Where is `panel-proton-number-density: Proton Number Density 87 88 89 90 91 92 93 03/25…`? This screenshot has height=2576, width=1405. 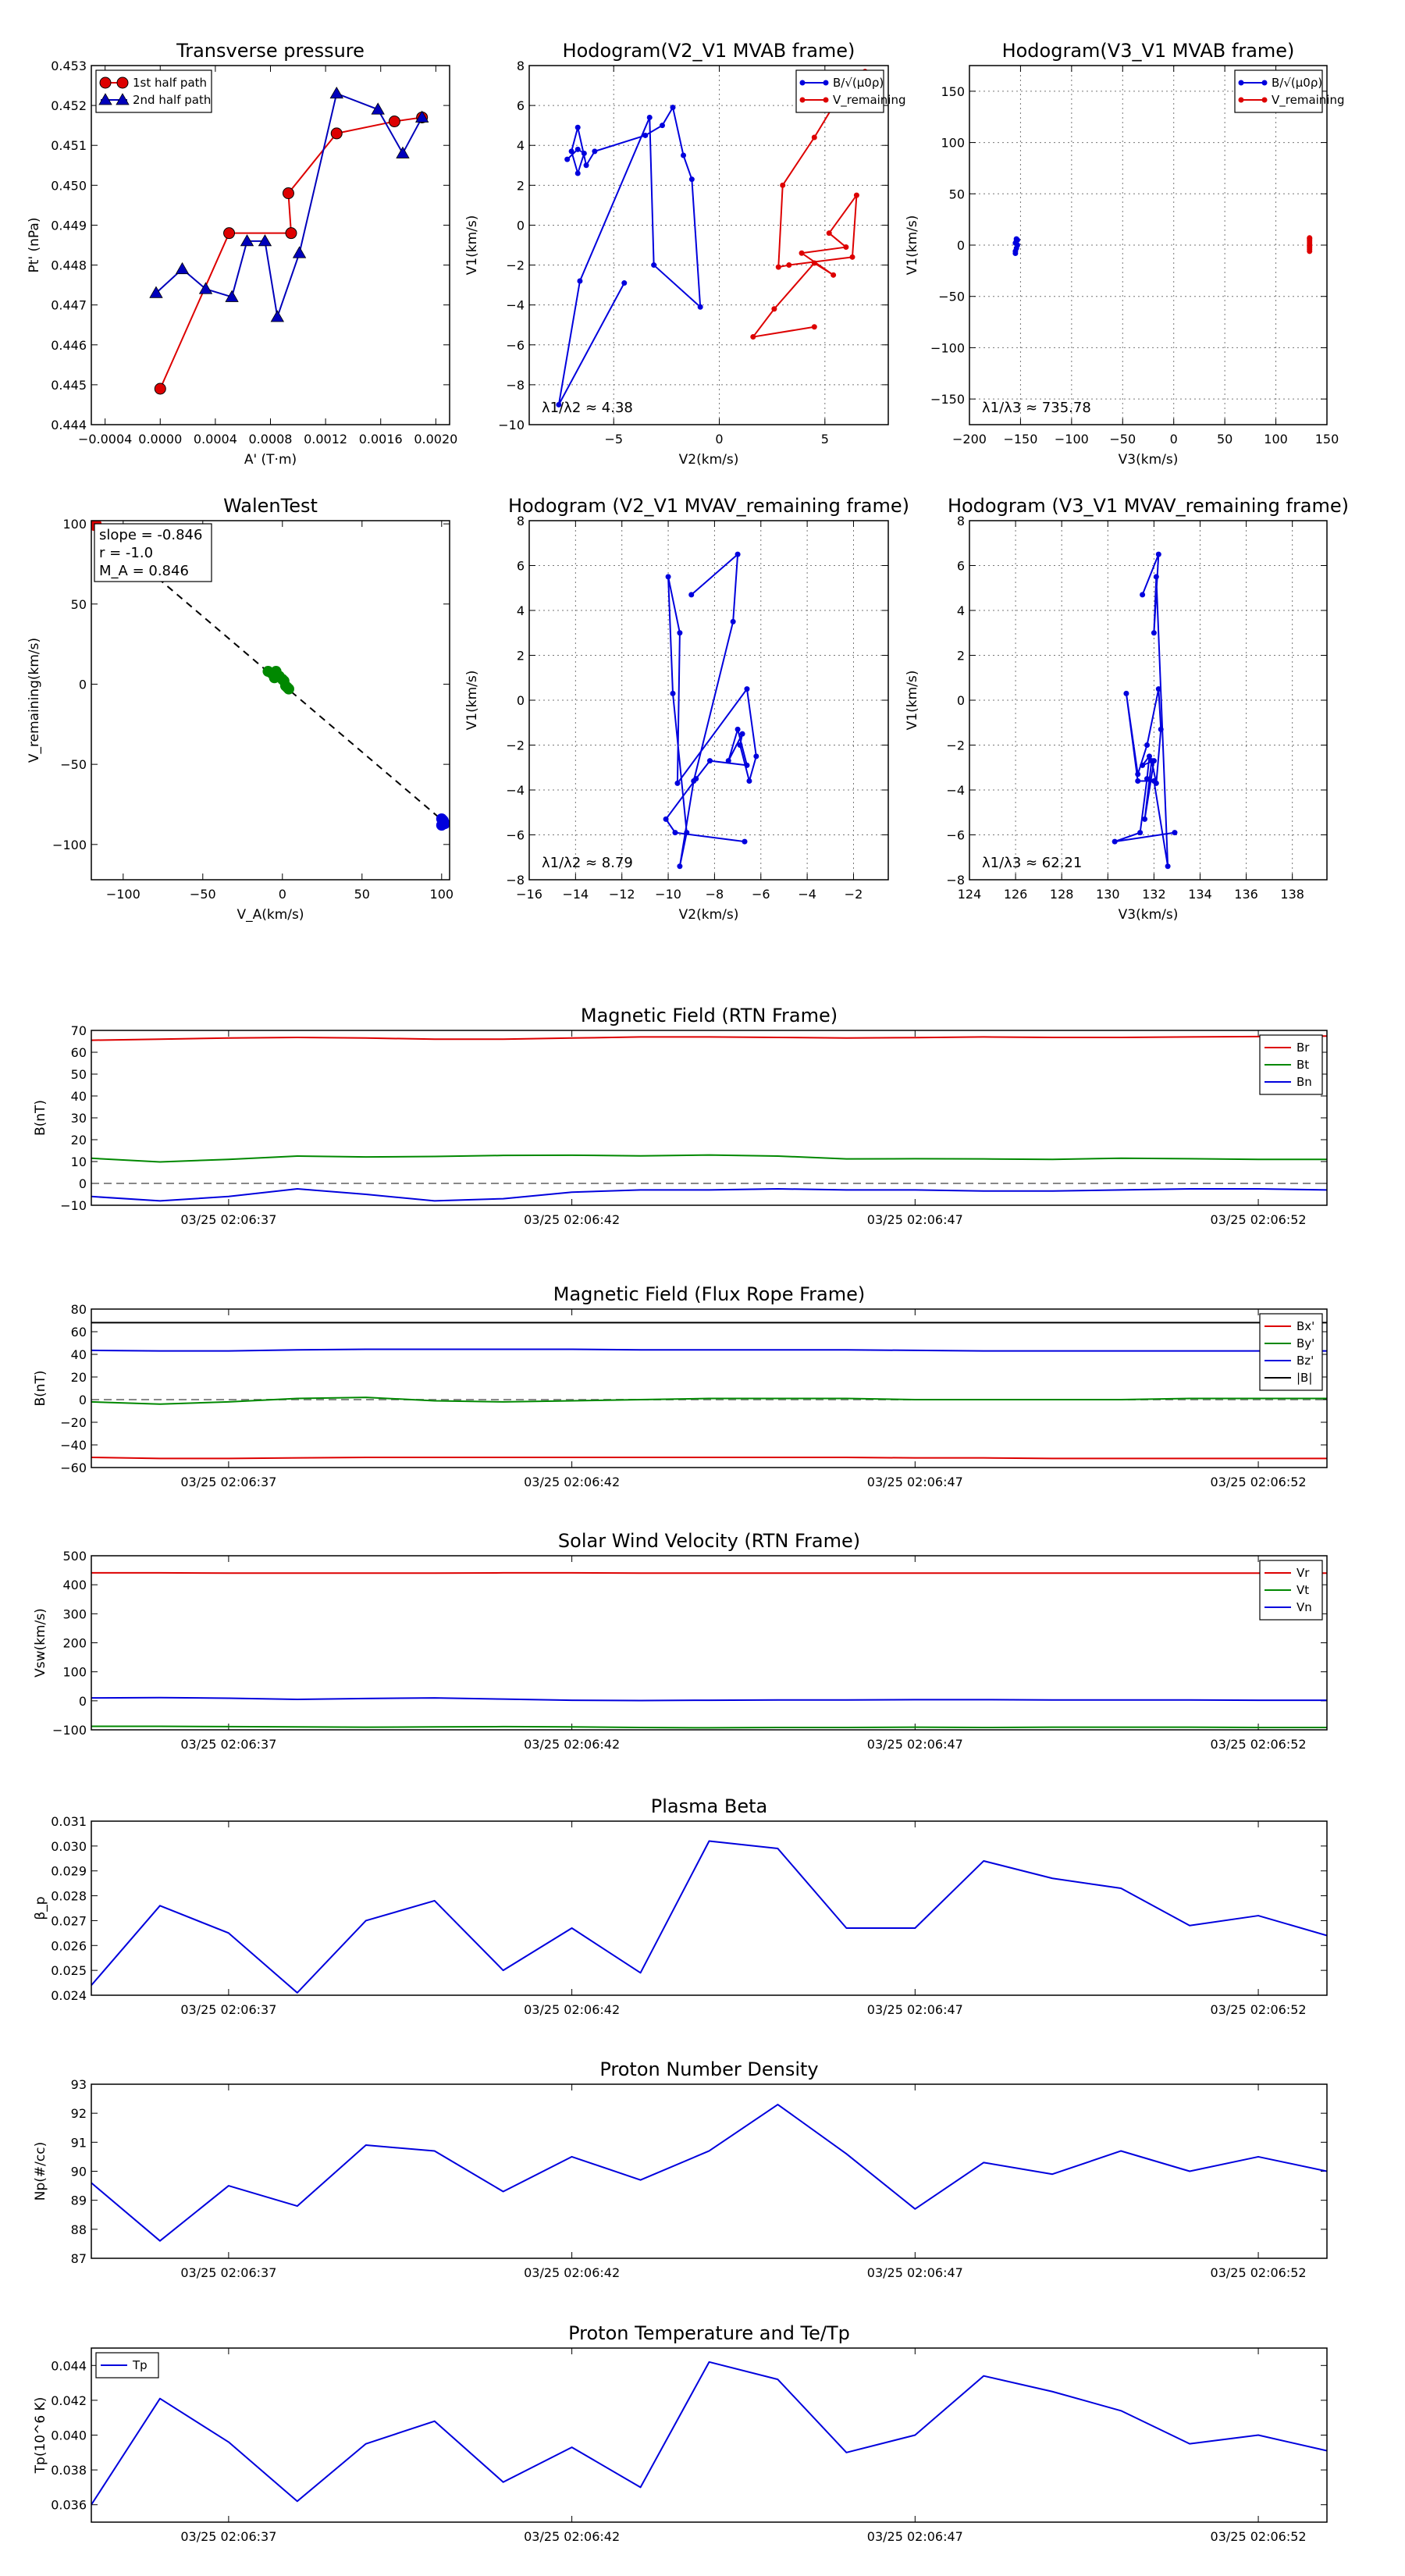
panel-proton-number-density: Proton Number Density 87 88 89 90 91 92 93 03/25… is located at coordinates (681, 2169).